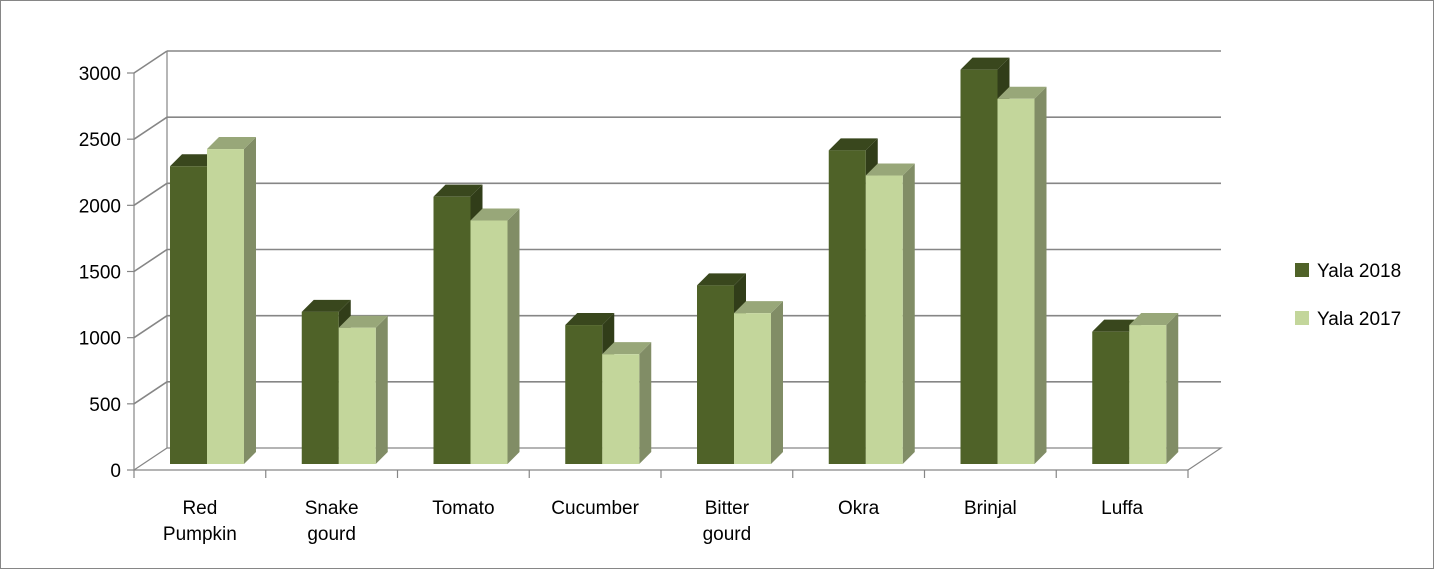 This screenshot has height=570, width=1434. I want to click on x-tick-label: Okra, so click(859, 508).